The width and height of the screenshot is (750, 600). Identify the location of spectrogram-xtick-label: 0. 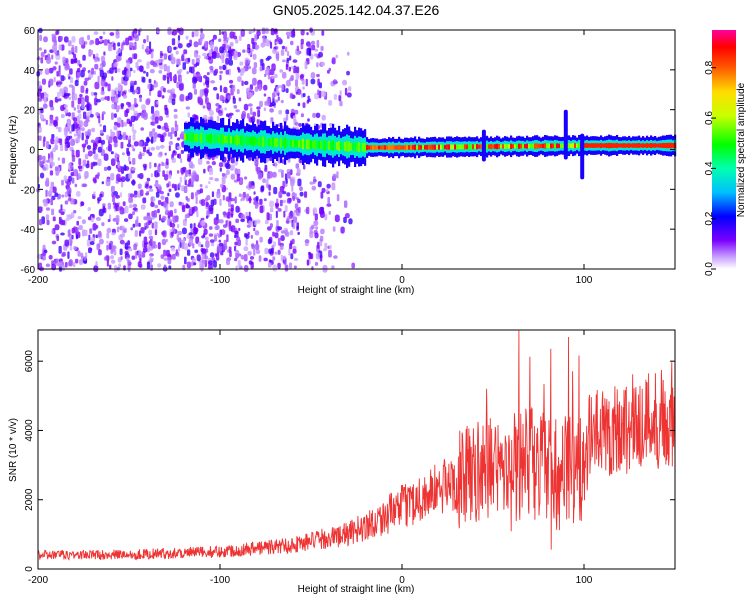
(402, 280).